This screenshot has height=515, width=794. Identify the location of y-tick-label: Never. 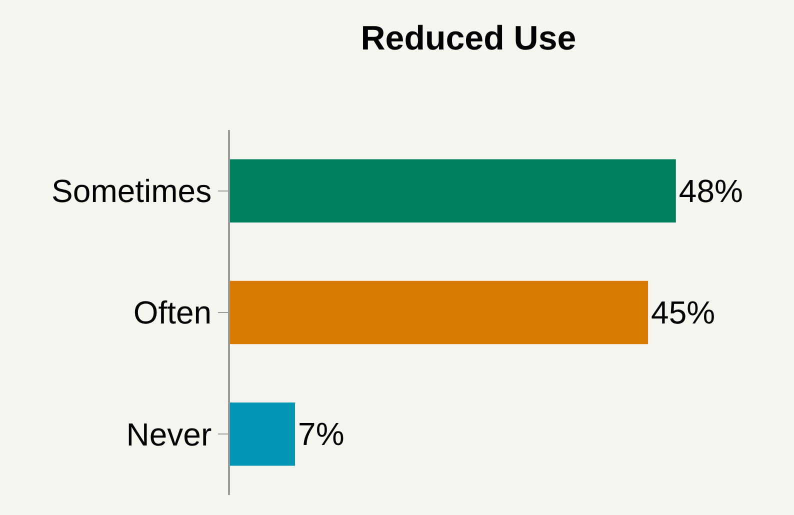
(169, 434).